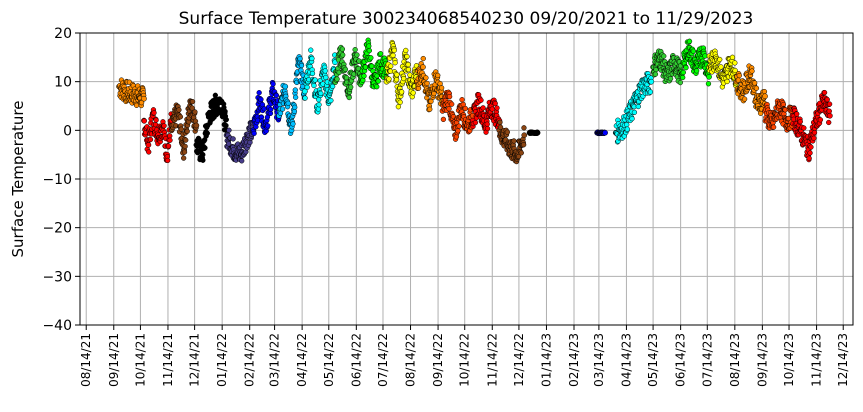  What do you see at coordinates (653, 360) in the screenshot?
I see `x-tick-label: 05/14/23` at bounding box center [653, 360].